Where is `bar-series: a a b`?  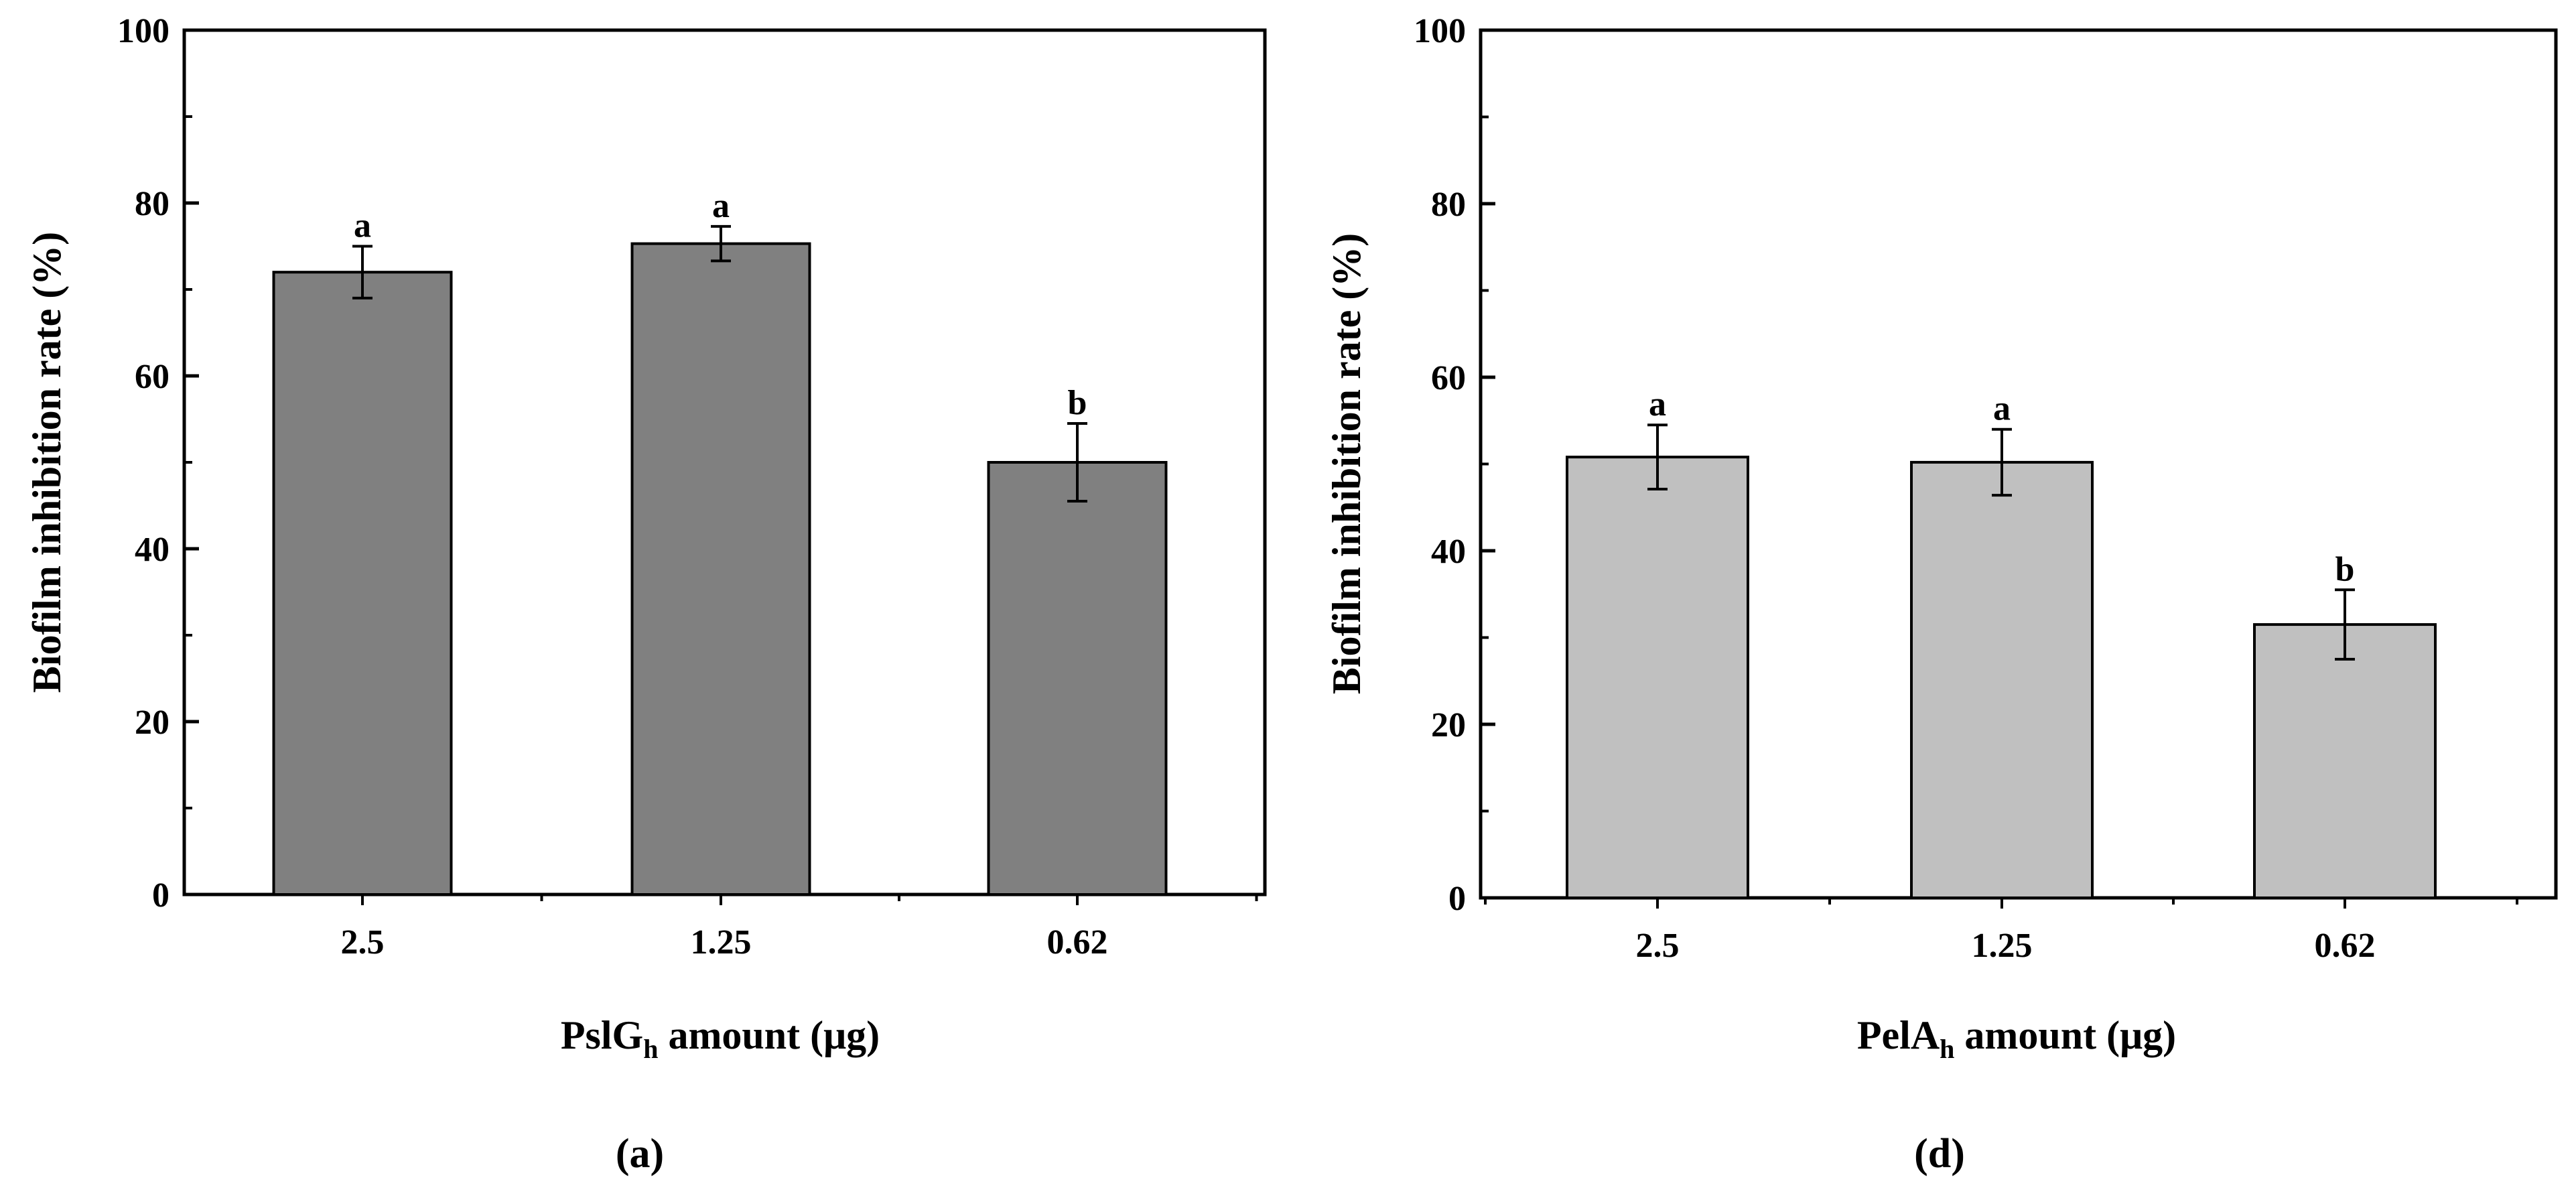
bar-series: a a b is located at coordinates (2002, 642).